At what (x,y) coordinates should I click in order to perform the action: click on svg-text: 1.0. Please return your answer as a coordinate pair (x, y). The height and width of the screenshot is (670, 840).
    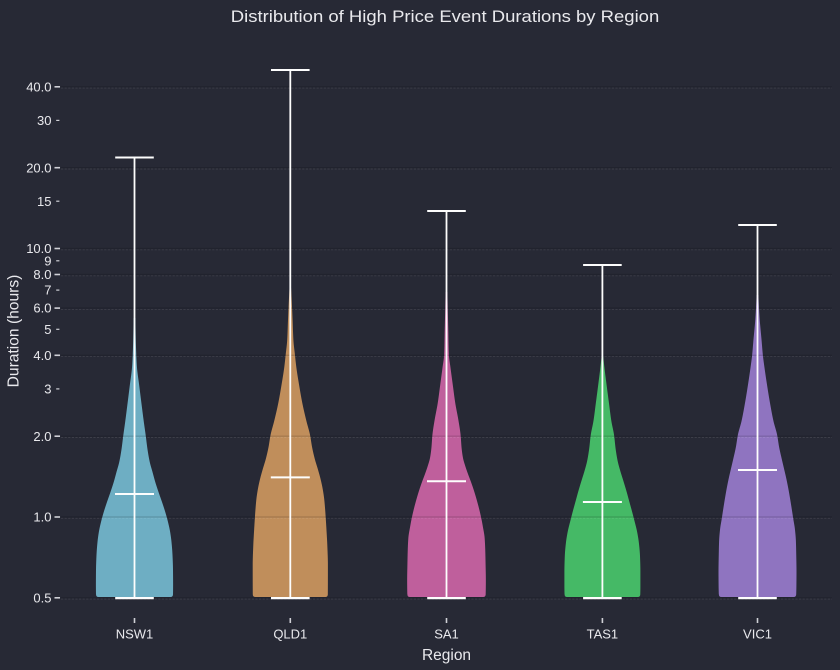
    Looking at the image, I should click on (42, 517).